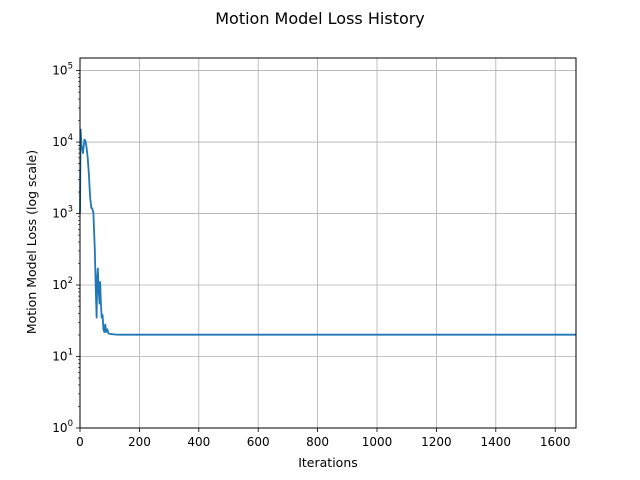  What do you see at coordinates (258, 442) in the screenshot?
I see `x-tick-label: 600` at bounding box center [258, 442].